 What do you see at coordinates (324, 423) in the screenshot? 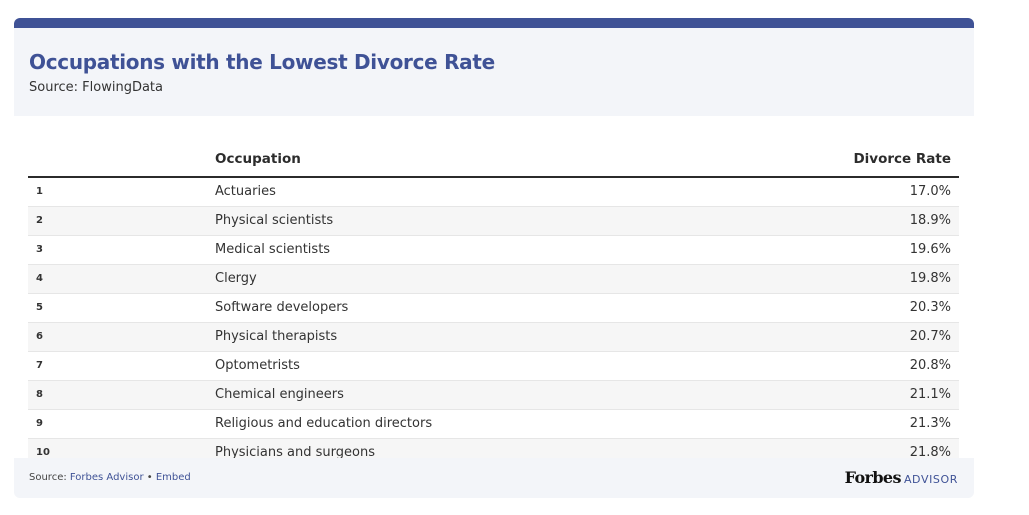
I see `occupation-cell: Religious and education directors` at bounding box center [324, 423].